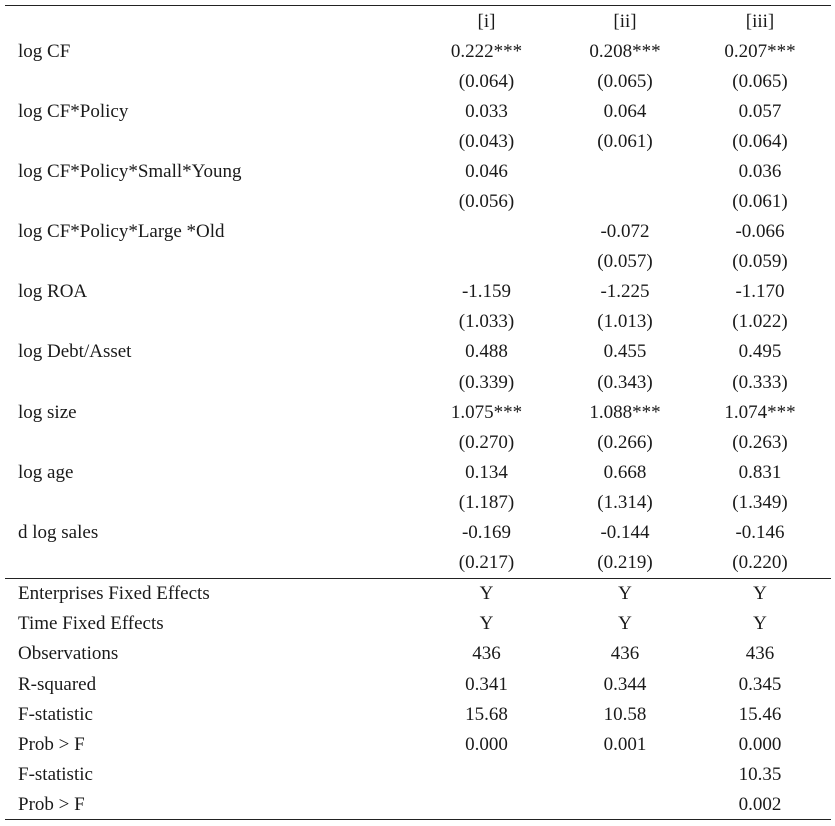 The image size is (835, 826). Describe the element at coordinates (486, 714) in the screenshot. I see `table-cell: 15.68` at that location.